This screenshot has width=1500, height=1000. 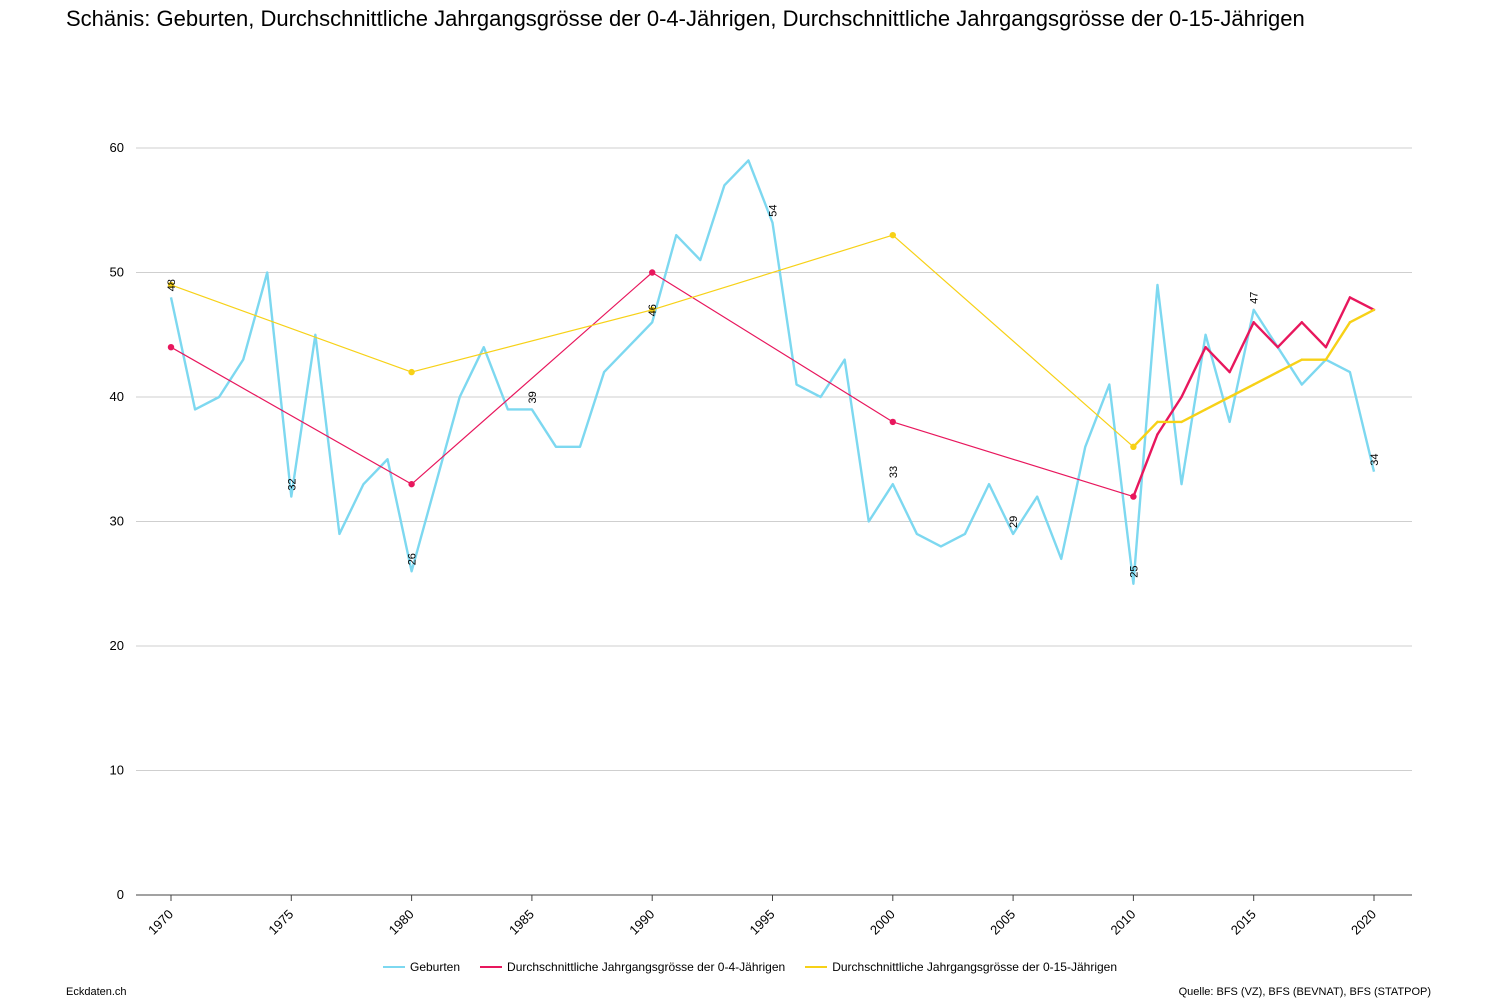 I want to click on data-label: 47, so click(x=1255, y=298).